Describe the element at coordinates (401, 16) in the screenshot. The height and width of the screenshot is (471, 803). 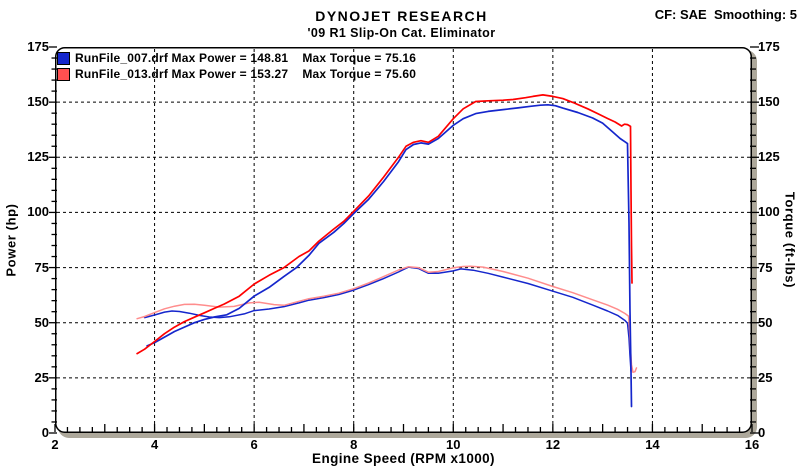
I see `page-title: DYNOJET RESEARCH` at that location.